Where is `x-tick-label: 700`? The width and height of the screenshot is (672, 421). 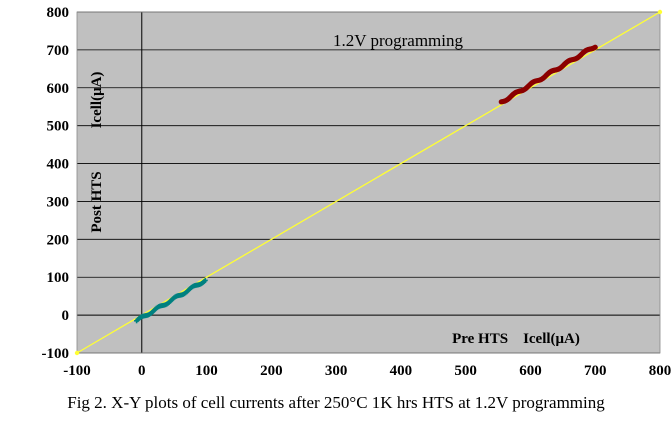
x-tick-label: 700 is located at coordinates (595, 371).